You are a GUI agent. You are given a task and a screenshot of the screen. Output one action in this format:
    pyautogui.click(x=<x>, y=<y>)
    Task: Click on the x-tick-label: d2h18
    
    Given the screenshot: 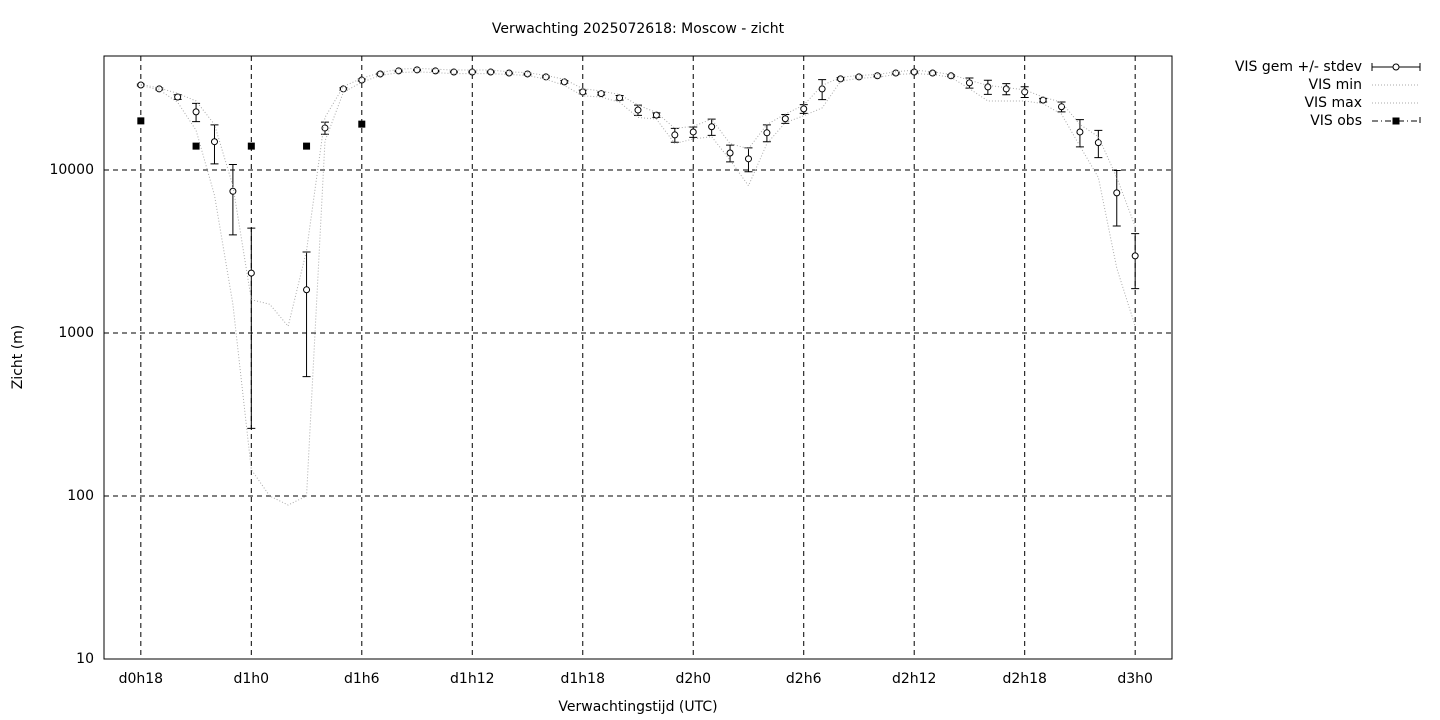 What is the action you would take?
    pyautogui.click(x=1024, y=679)
    